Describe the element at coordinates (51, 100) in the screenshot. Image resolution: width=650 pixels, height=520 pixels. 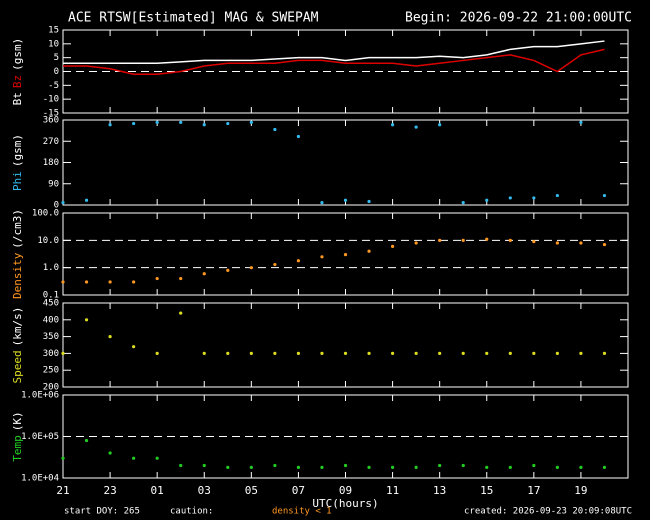
I see `y-tick-label: -10` at that location.